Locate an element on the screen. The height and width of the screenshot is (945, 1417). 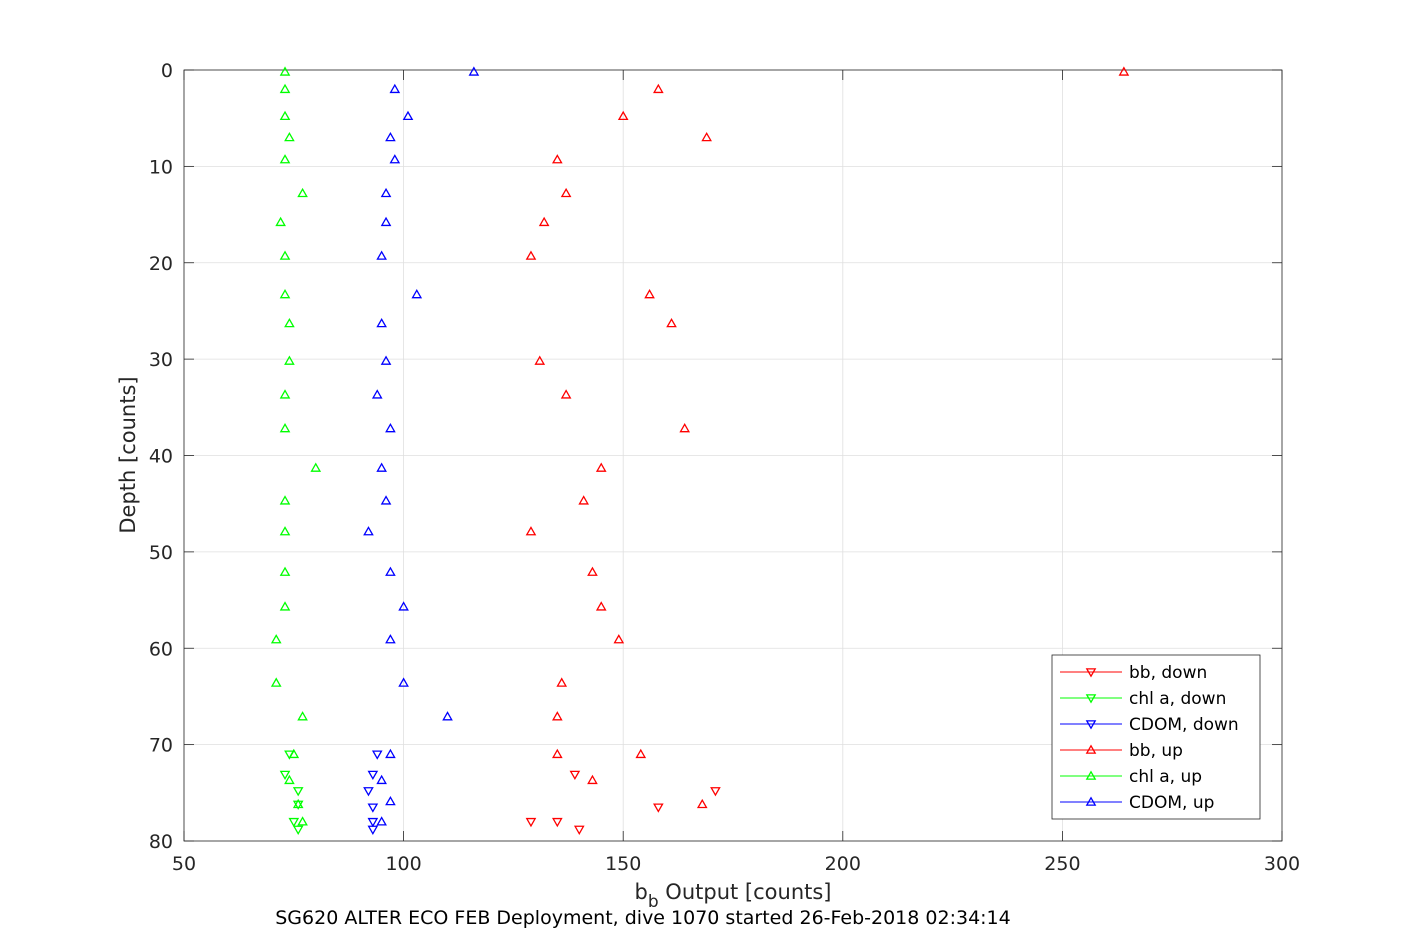
x-tick-label: 200 is located at coordinates (843, 864).